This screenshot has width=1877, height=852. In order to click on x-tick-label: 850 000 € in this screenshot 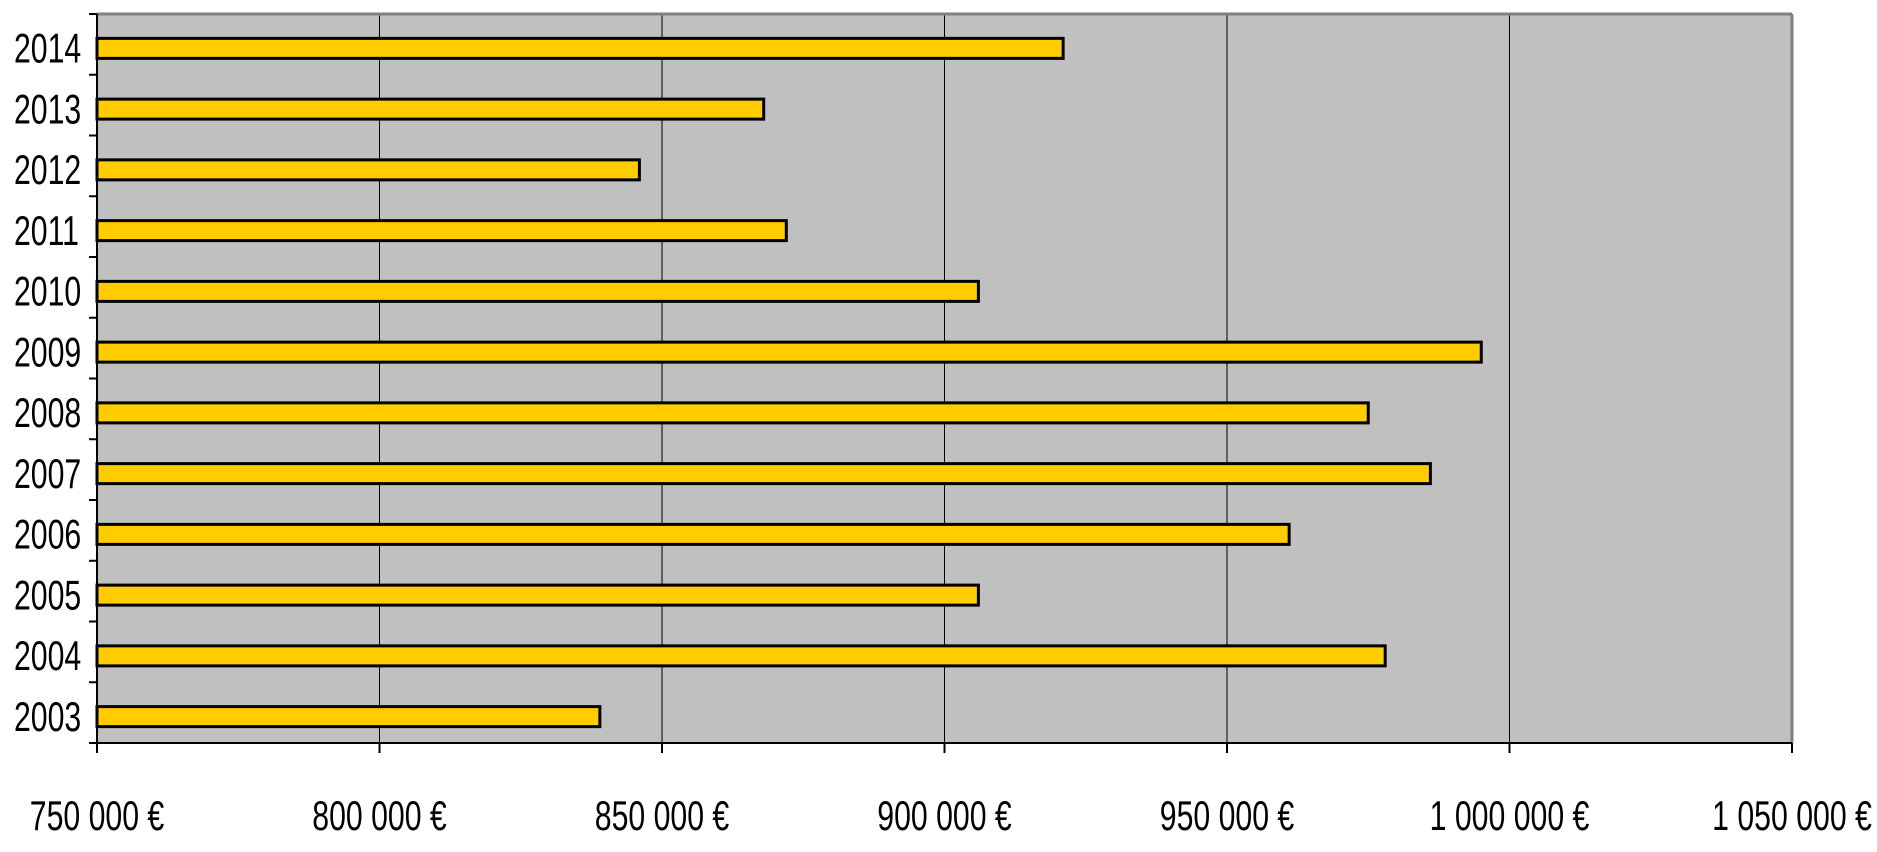, I will do `click(662, 815)`.